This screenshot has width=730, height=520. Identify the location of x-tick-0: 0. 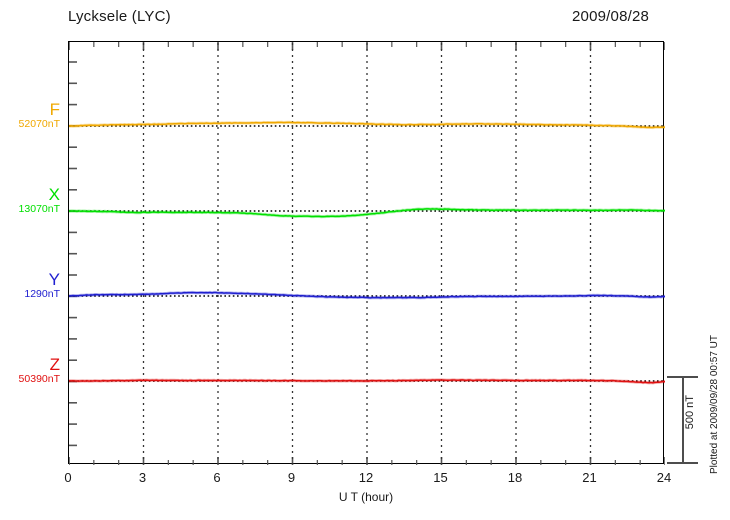
(68, 477).